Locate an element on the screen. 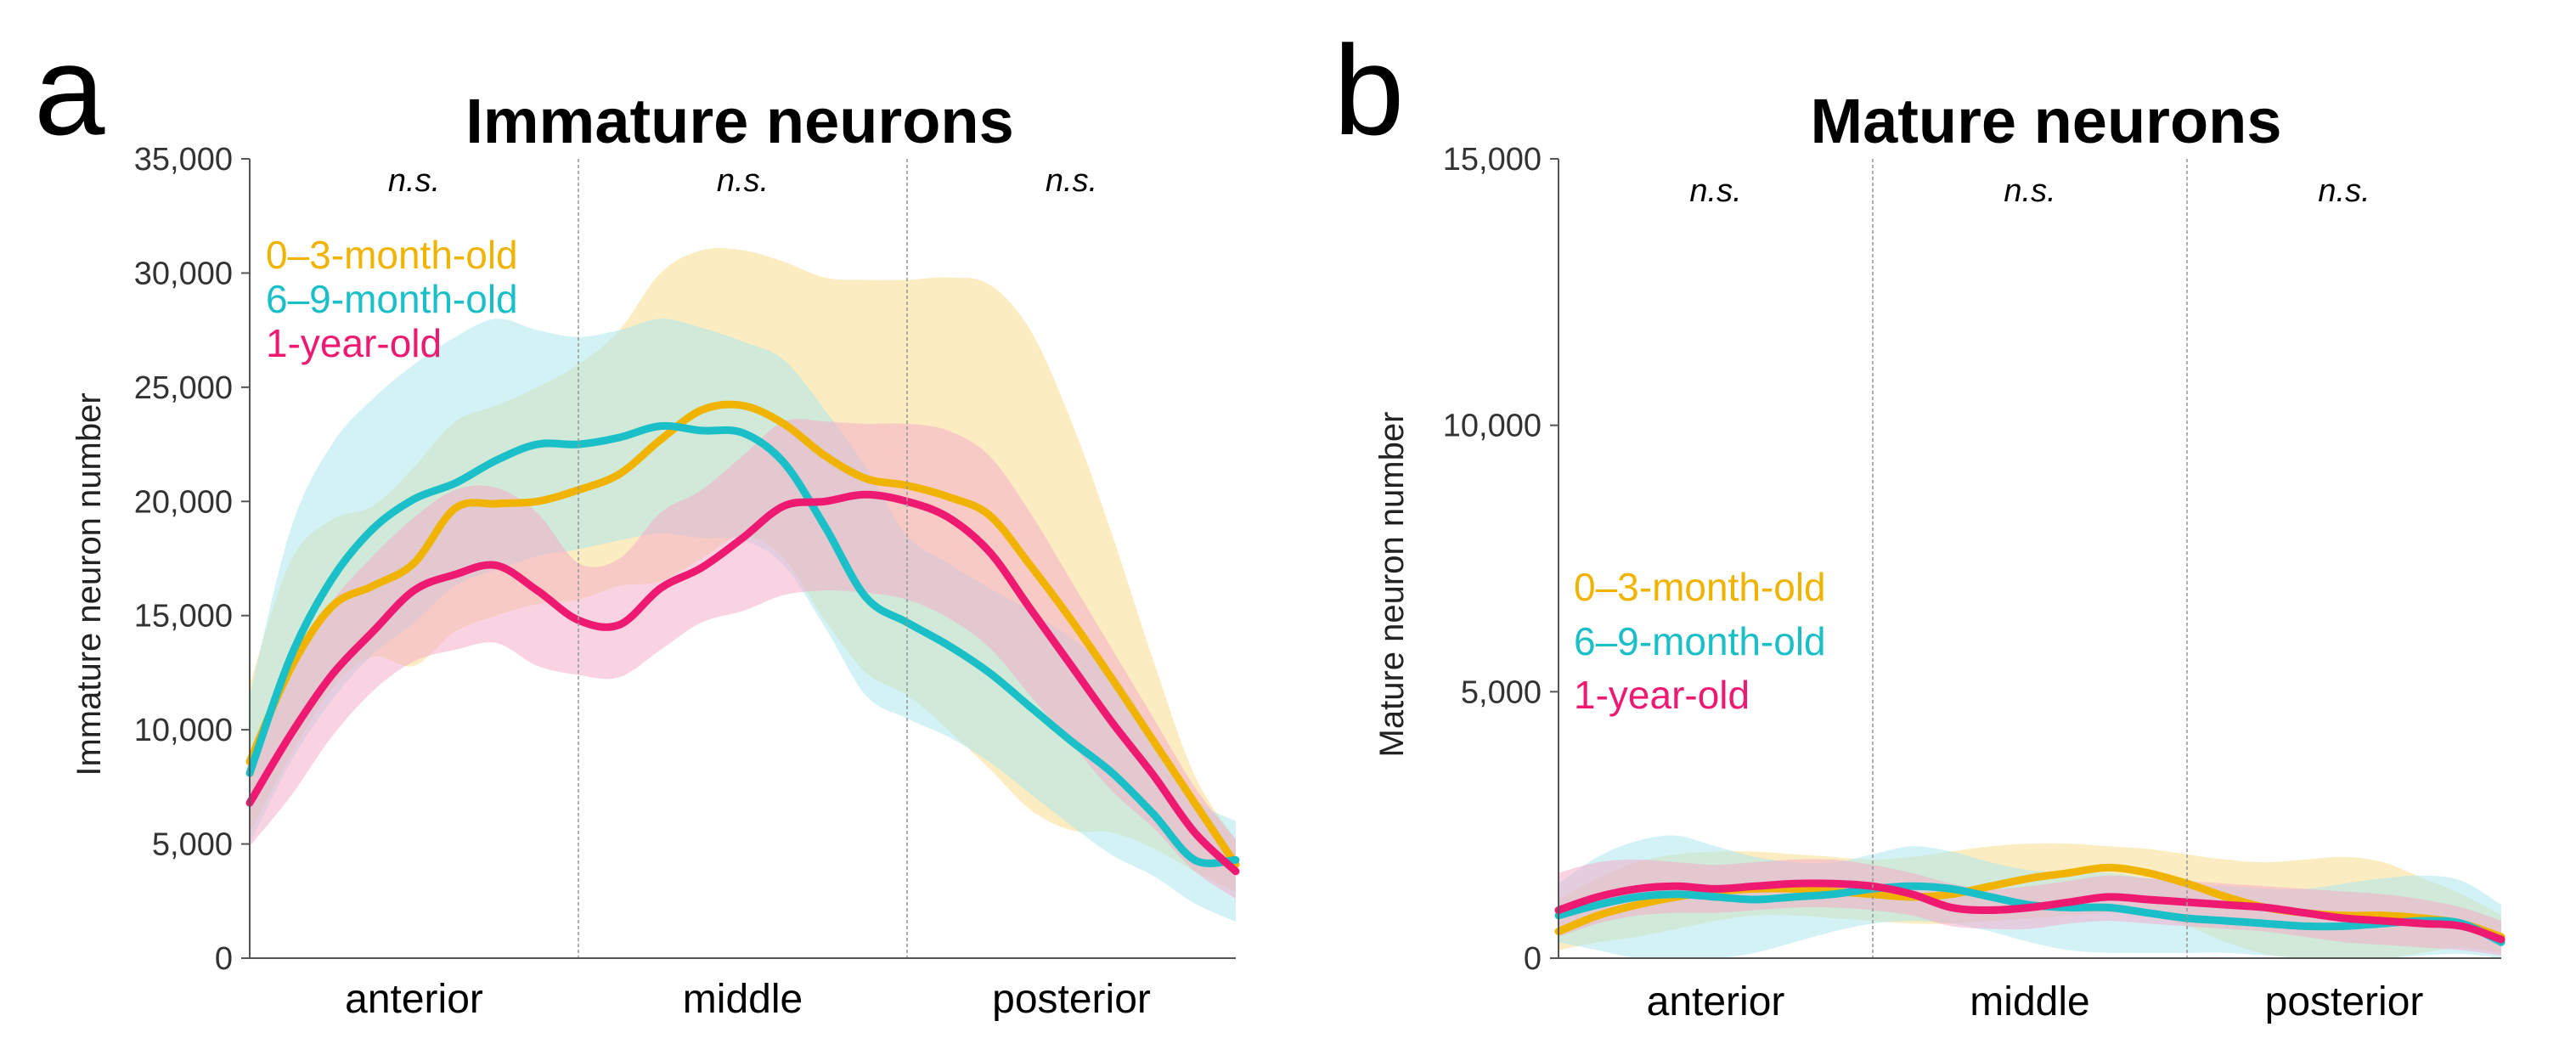 This screenshot has height=1055, width=2576. panel-b-lines is located at coordinates (2030, 904).